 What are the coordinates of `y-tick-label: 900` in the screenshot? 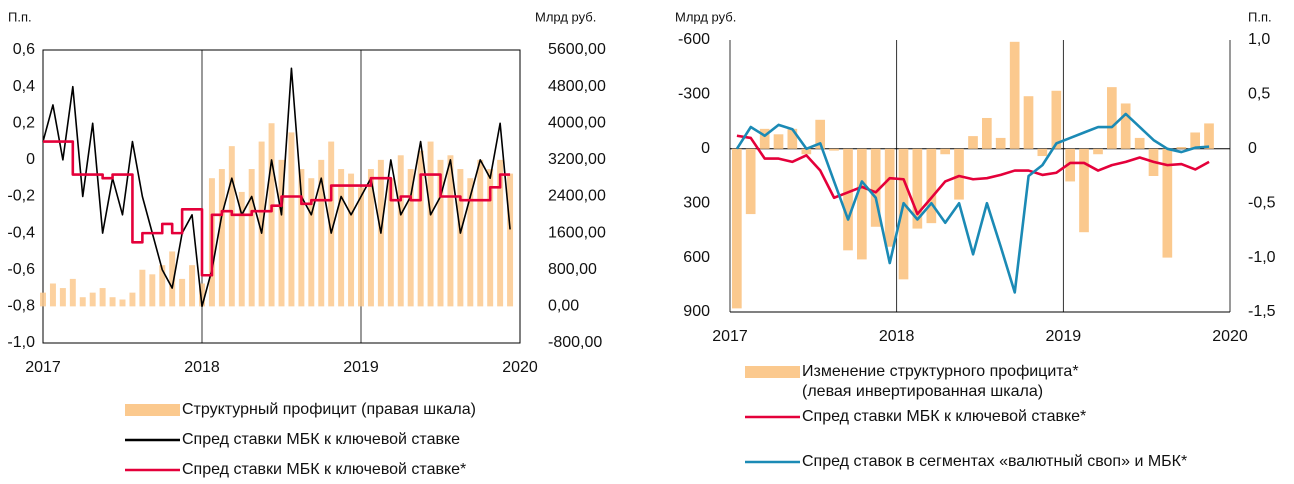 It's located at (696, 311).